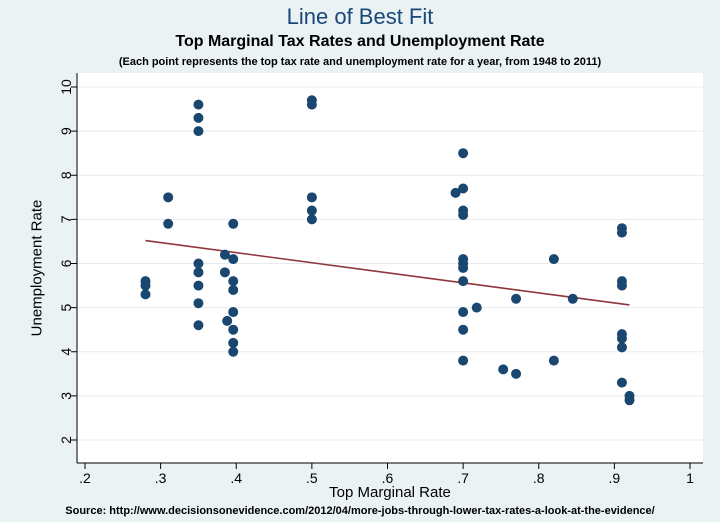 Image resolution: width=720 pixels, height=522 pixels. I want to click on chart-title: Line of Best Fit, so click(360, 16).